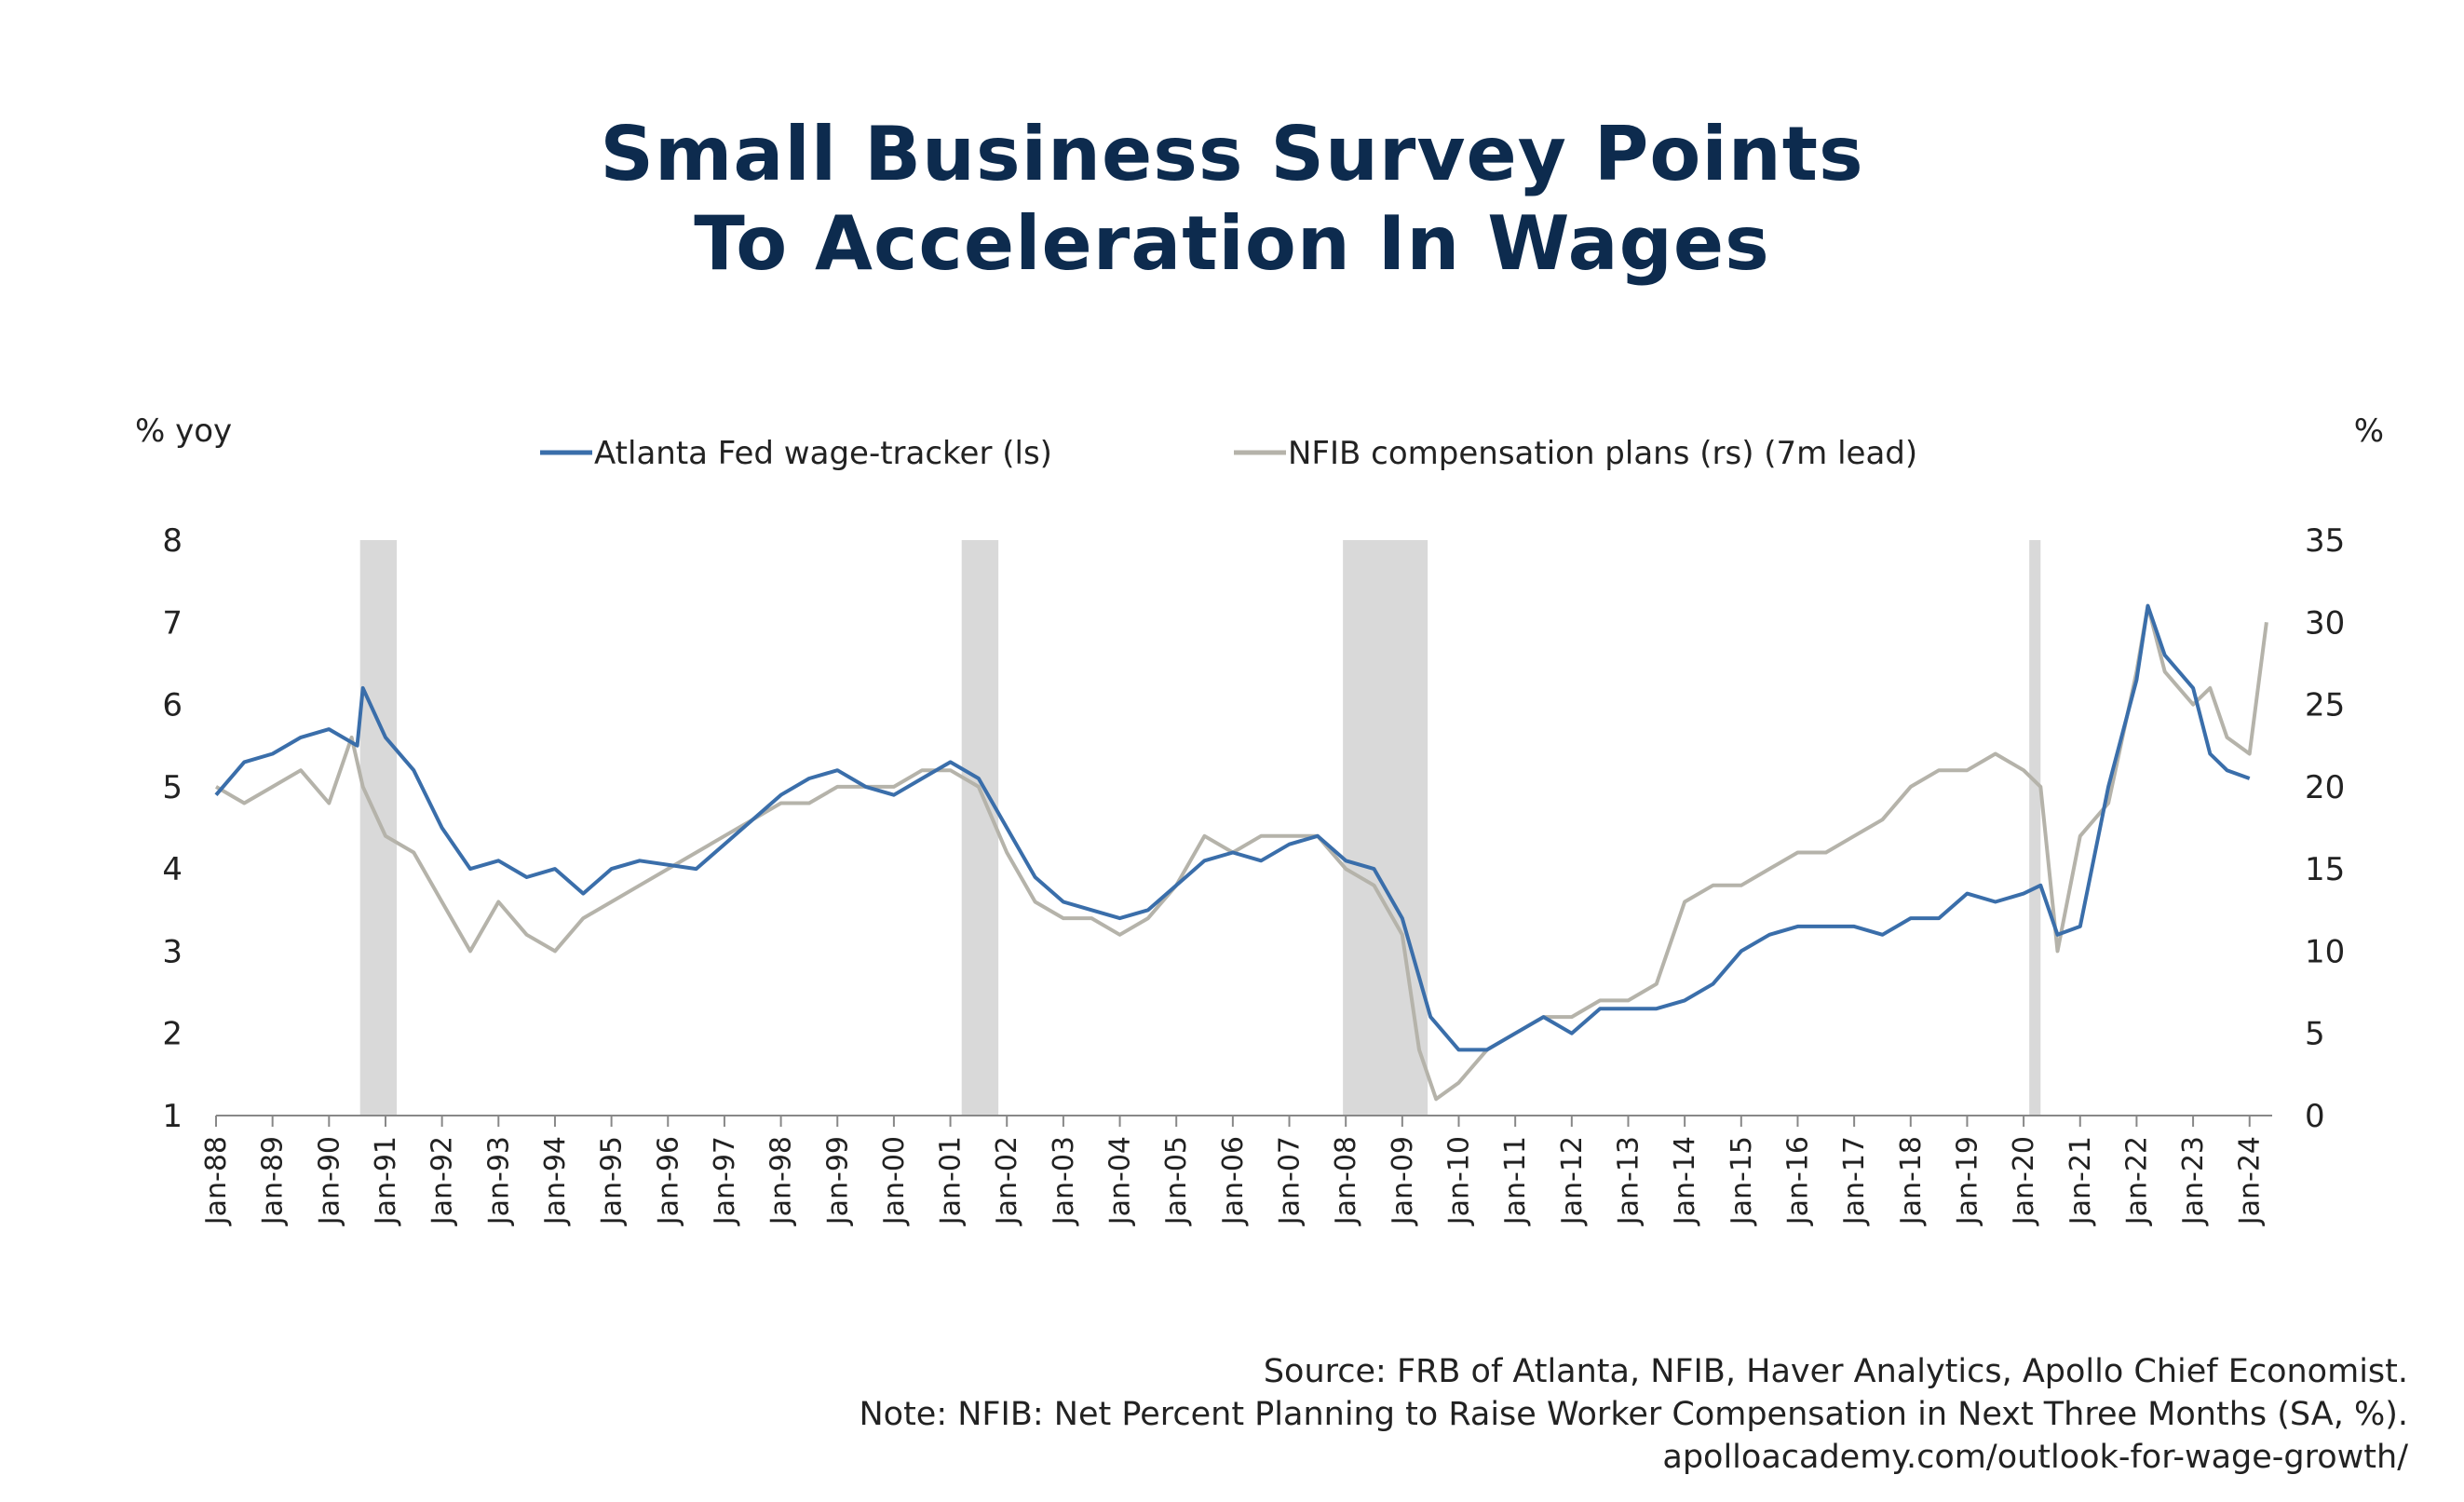 The image size is (2464, 1502). What do you see at coordinates (2193, 1181) in the screenshot?
I see `x-tick-label: Jan-23` at bounding box center [2193, 1181].